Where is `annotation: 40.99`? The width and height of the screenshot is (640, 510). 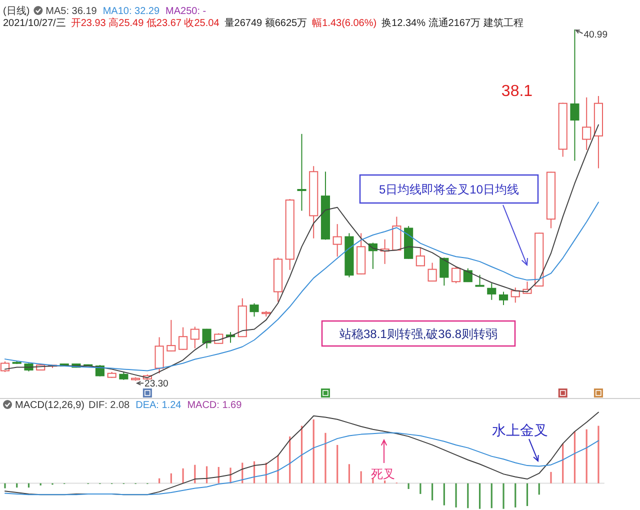
annotation: 40.99 is located at coordinates (596, 35).